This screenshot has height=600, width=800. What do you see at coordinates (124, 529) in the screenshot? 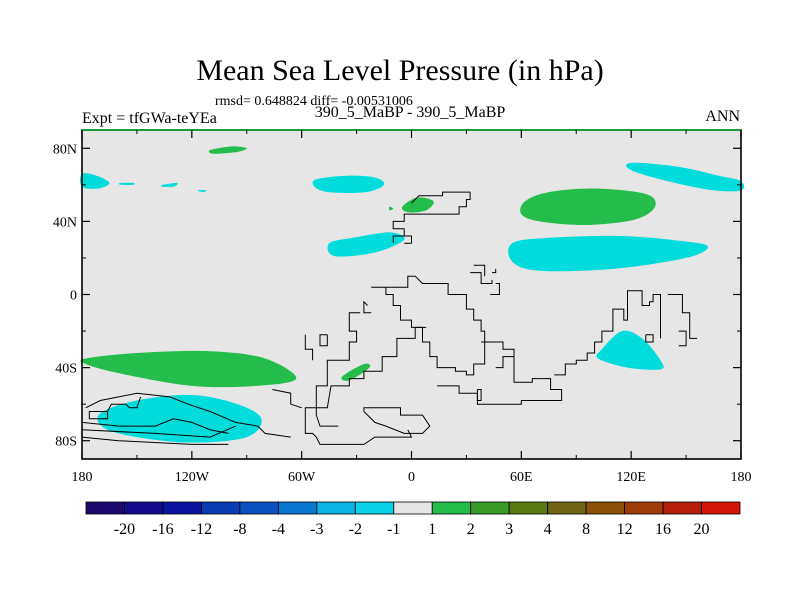
I see `colorbar-label: -20` at bounding box center [124, 529].